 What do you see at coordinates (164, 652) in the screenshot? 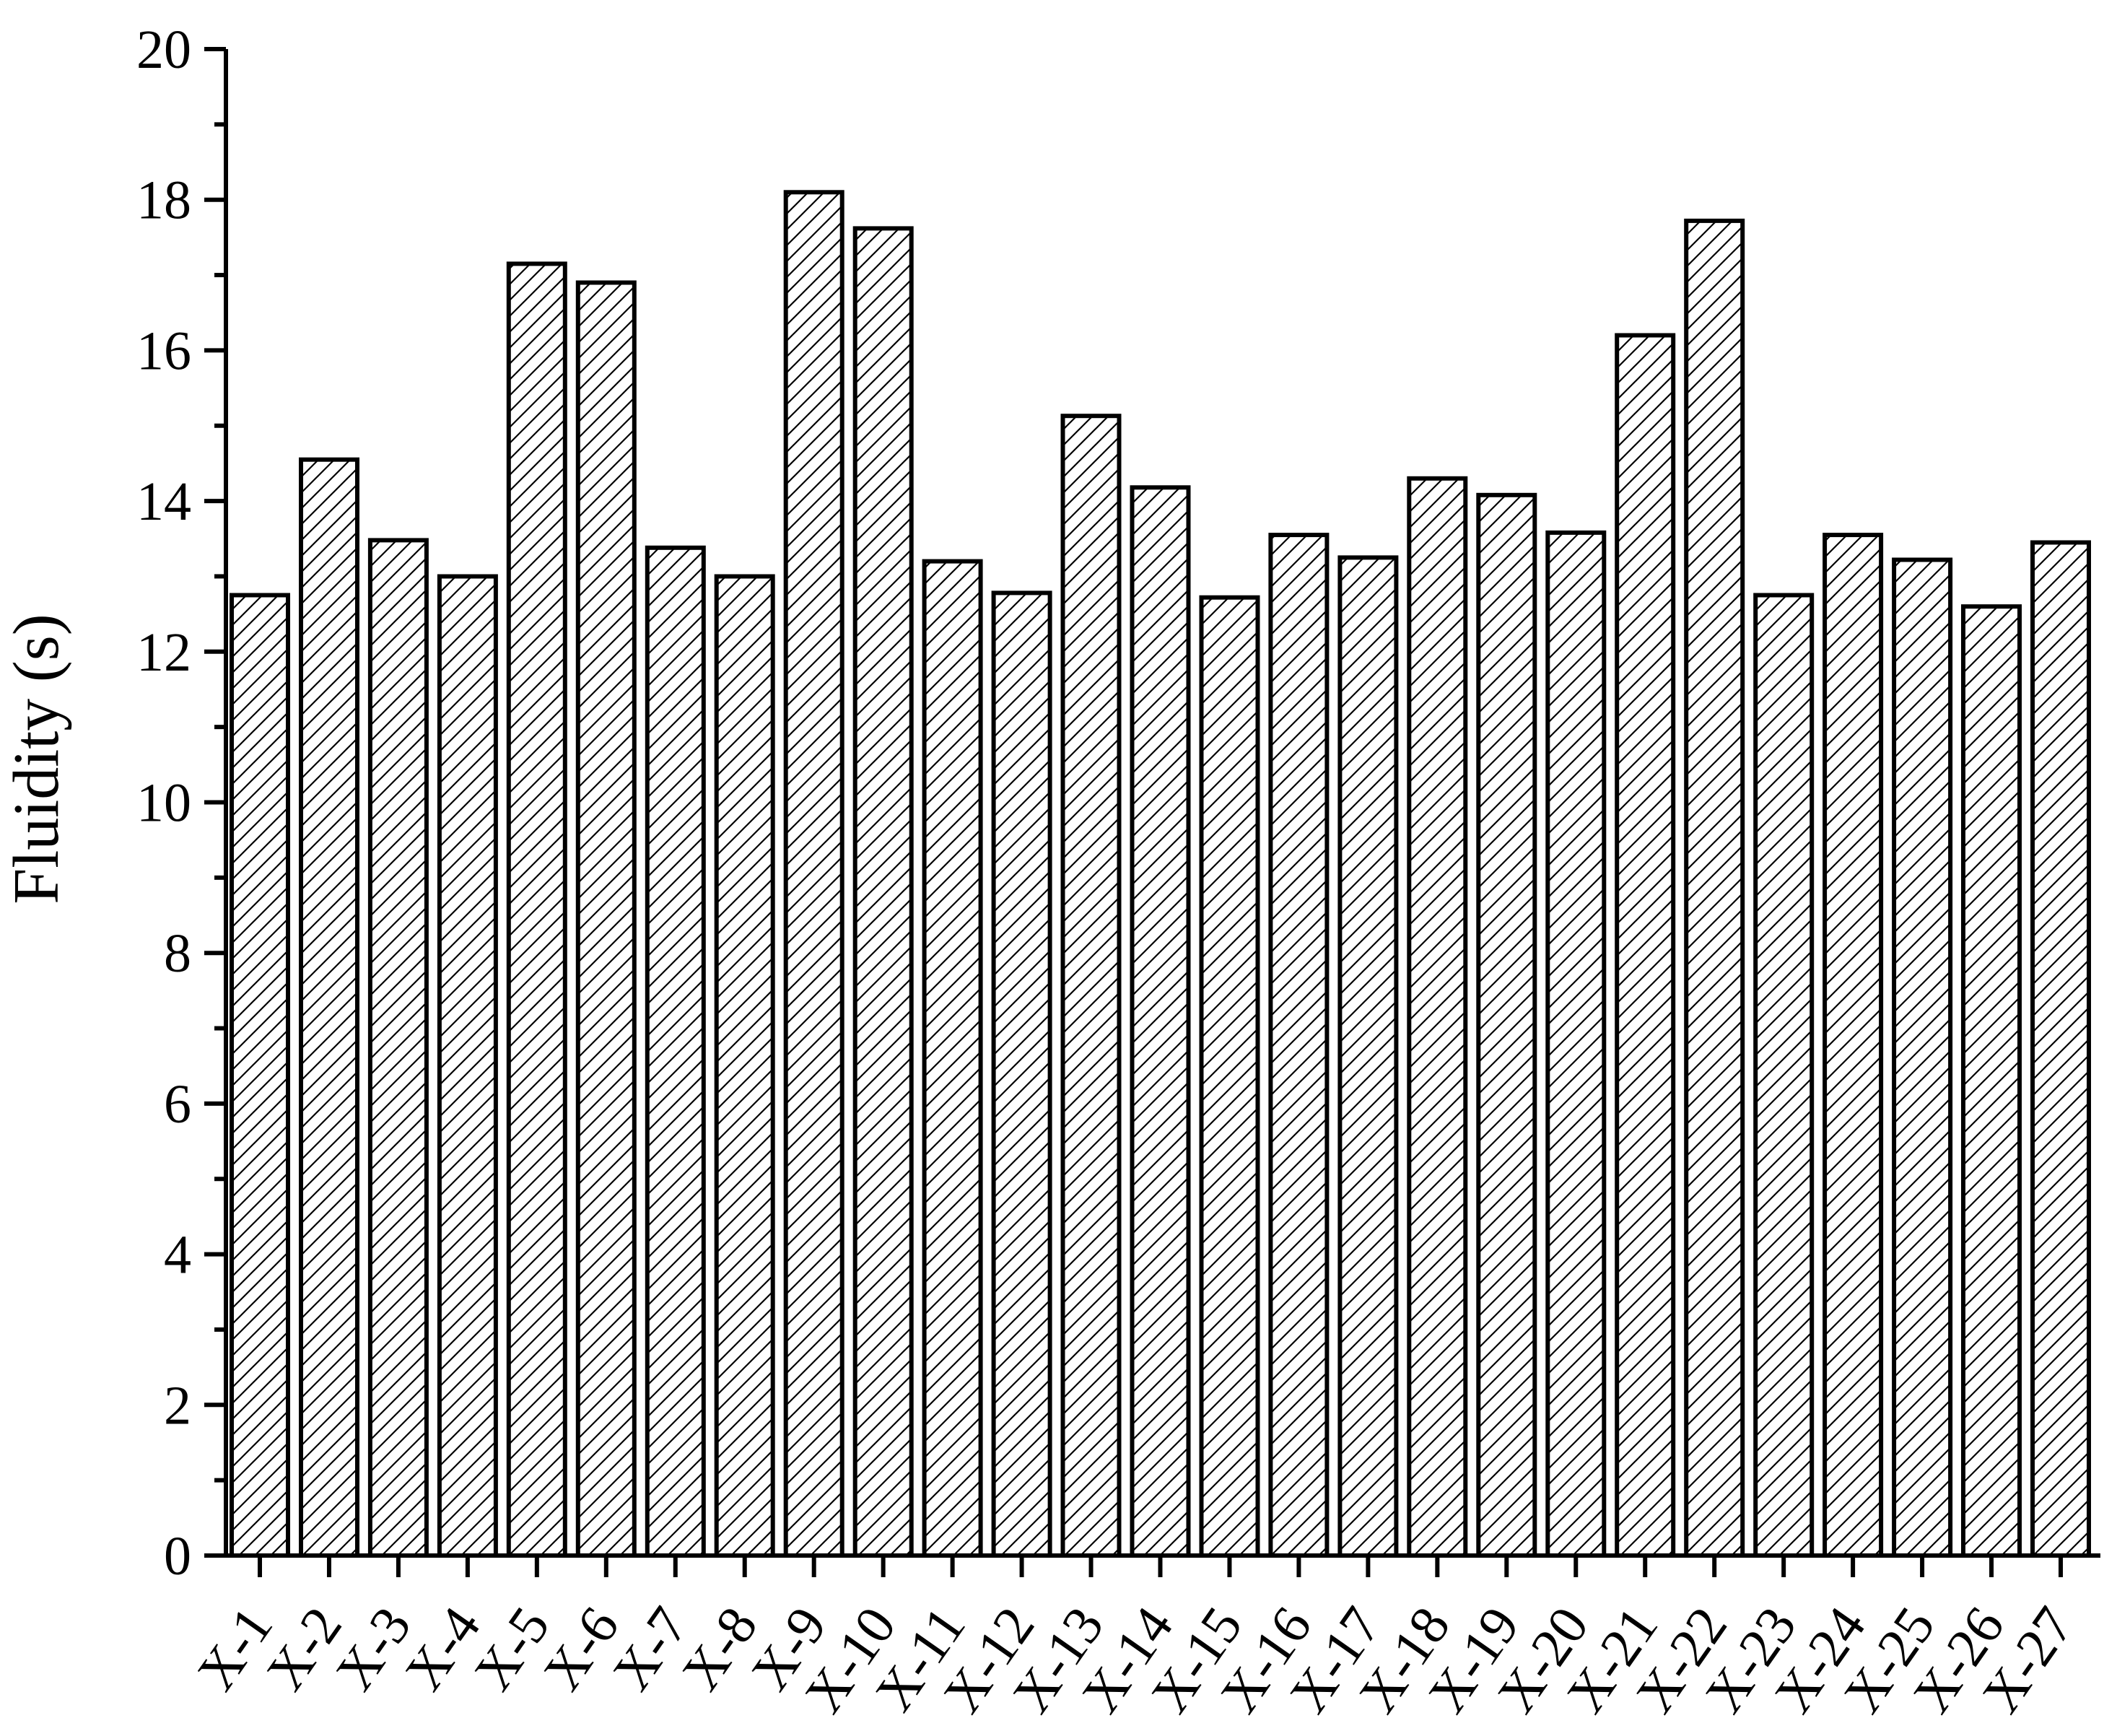
I see `y-tick-label: 12` at bounding box center [164, 652].